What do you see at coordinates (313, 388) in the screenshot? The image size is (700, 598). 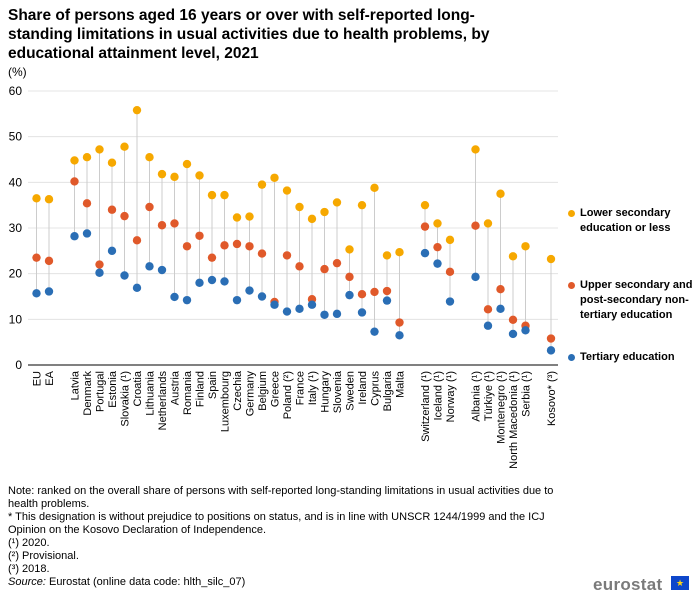 I see `x-tick-label: Italy (¹)` at bounding box center [313, 388].